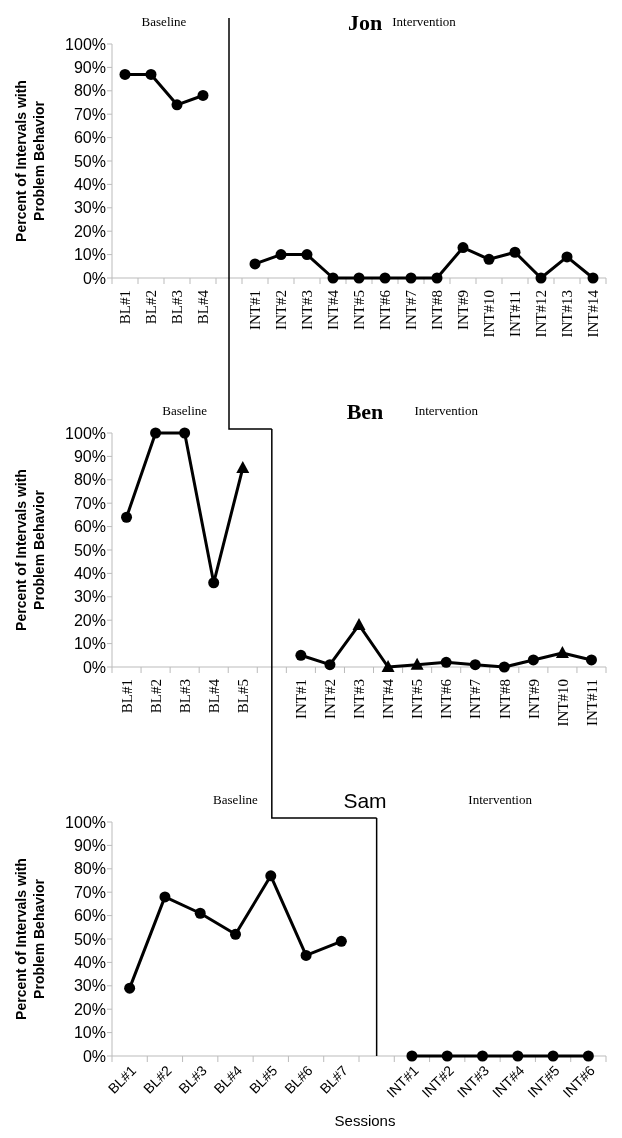 The width and height of the screenshot is (622, 1138). What do you see at coordinates (593, 313) in the screenshot?
I see `x-tick-label: INT#14` at bounding box center [593, 313].